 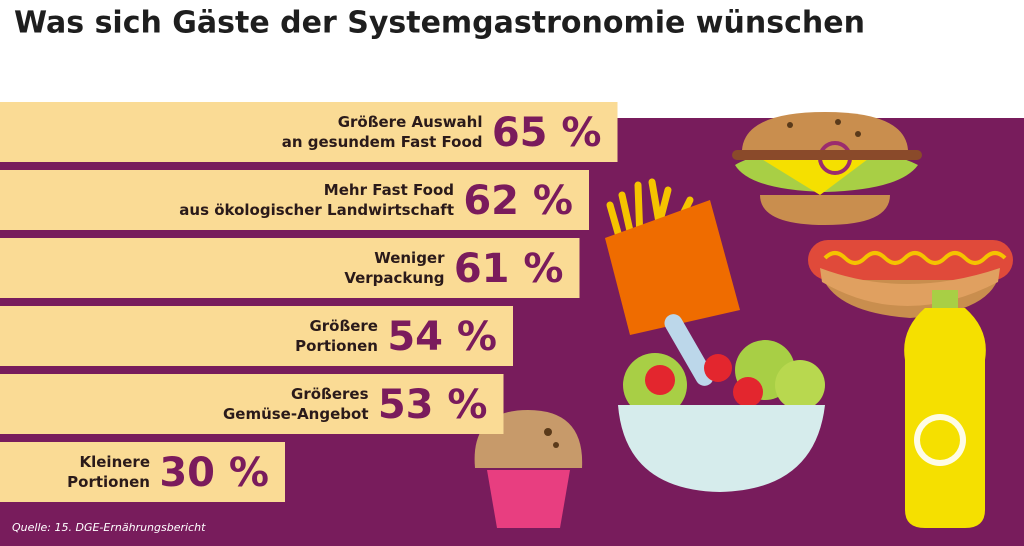 What do you see at coordinates (316, 210) in the screenshot?
I see `category-line: aus ökologischer Landwirtschaft` at bounding box center [316, 210].